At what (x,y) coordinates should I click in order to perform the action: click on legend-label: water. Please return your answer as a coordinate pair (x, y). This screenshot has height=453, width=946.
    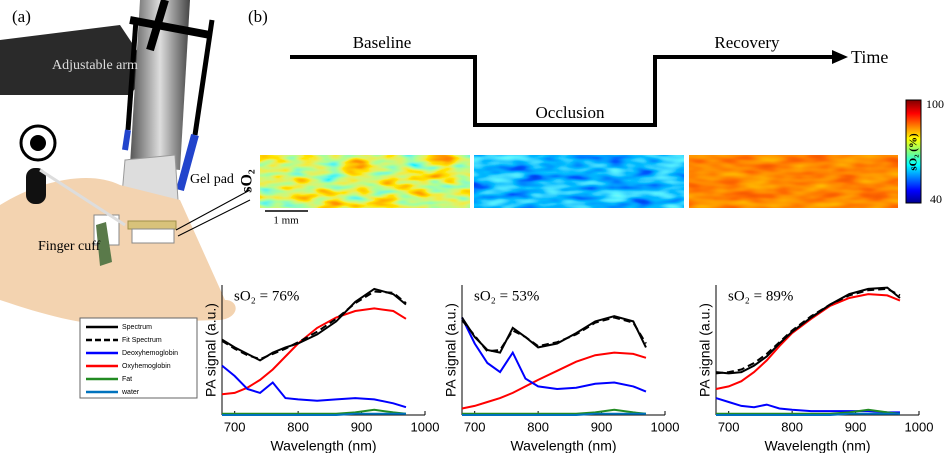
    Looking at the image, I should click on (130, 392).